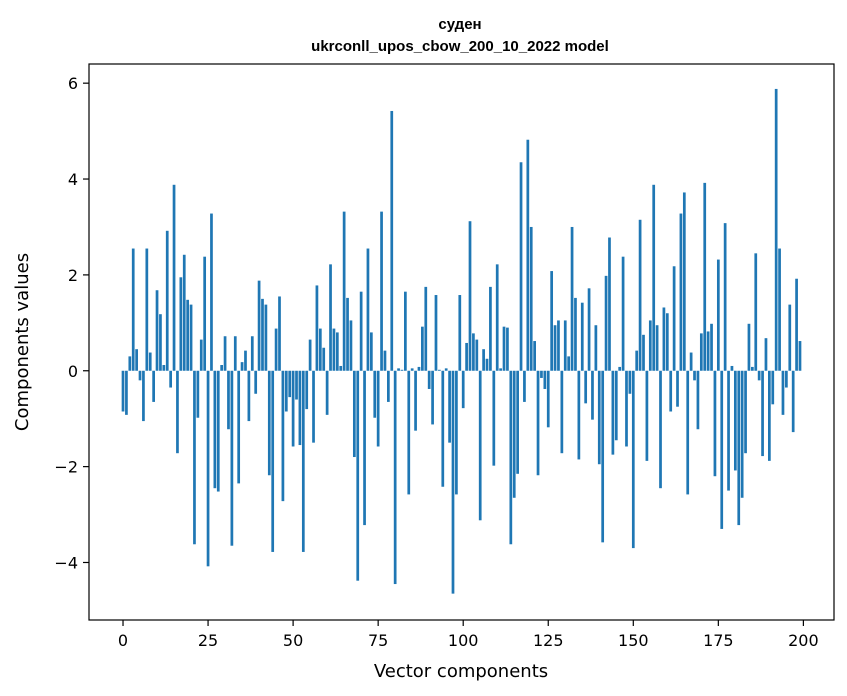  Describe the element at coordinates (73, 179) in the screenshot. I see `y-tick-label: 4` at that location.